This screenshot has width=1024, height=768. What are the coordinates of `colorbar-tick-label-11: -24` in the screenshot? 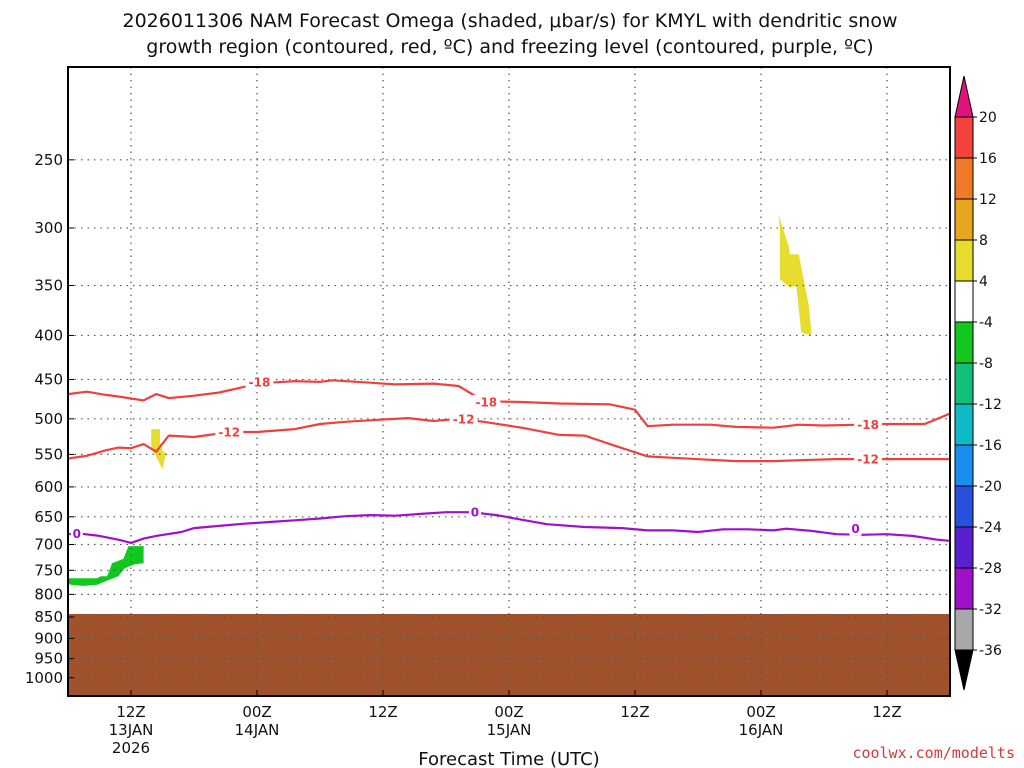 It's located at (990, 528).